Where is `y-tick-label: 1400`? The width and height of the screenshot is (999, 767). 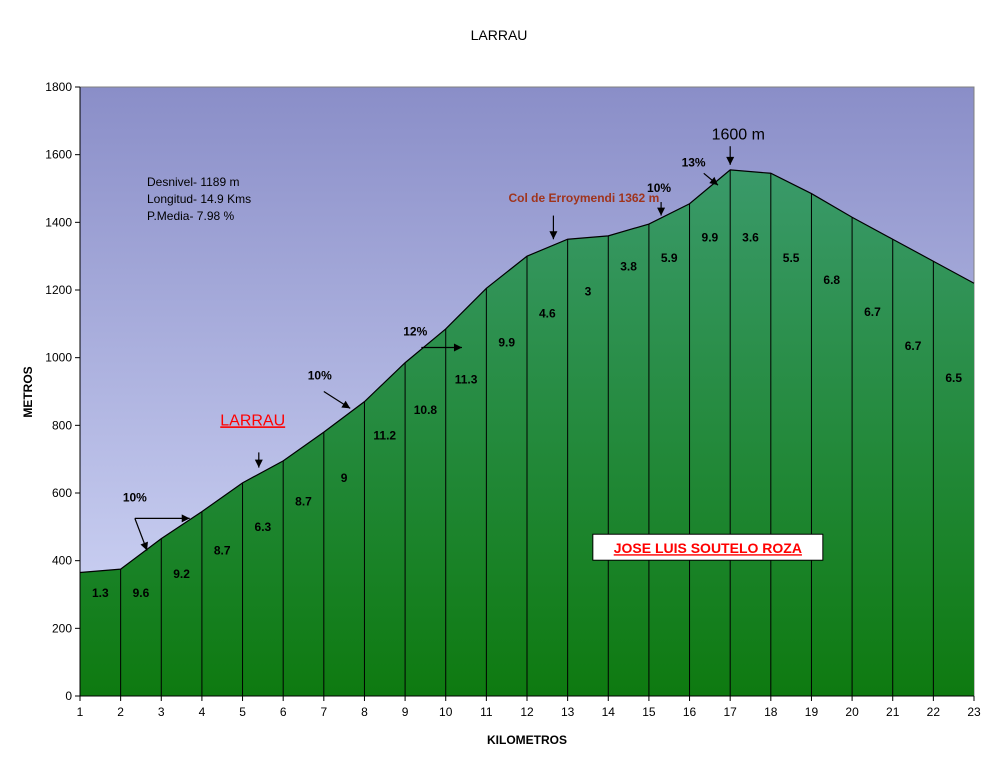
y-tick-label: 1400 is located at coordinates (58, 222).